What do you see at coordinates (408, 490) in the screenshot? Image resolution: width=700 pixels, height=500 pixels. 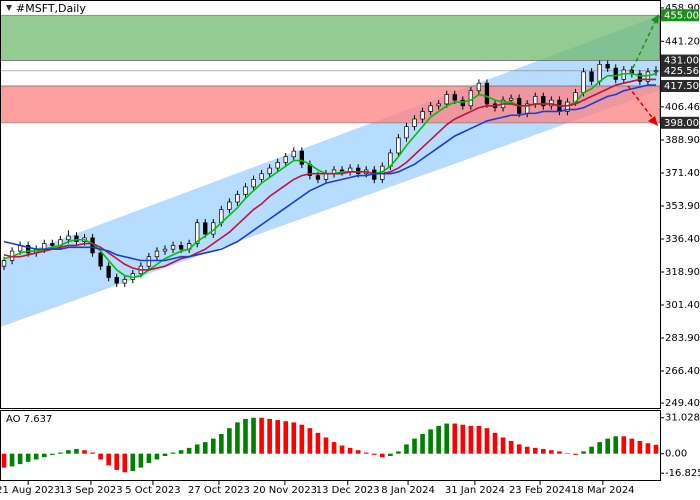 I see `x-tick-label: 8 Jan 2024` at bounding box center [408, 490].